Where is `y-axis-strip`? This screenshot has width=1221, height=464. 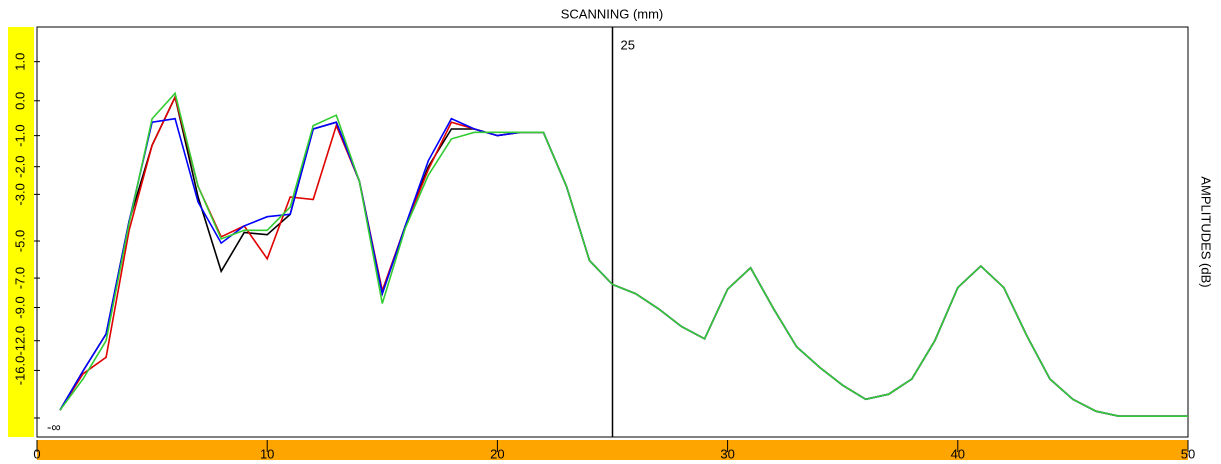 y-axis-strip is located at coordinates (21, 232).